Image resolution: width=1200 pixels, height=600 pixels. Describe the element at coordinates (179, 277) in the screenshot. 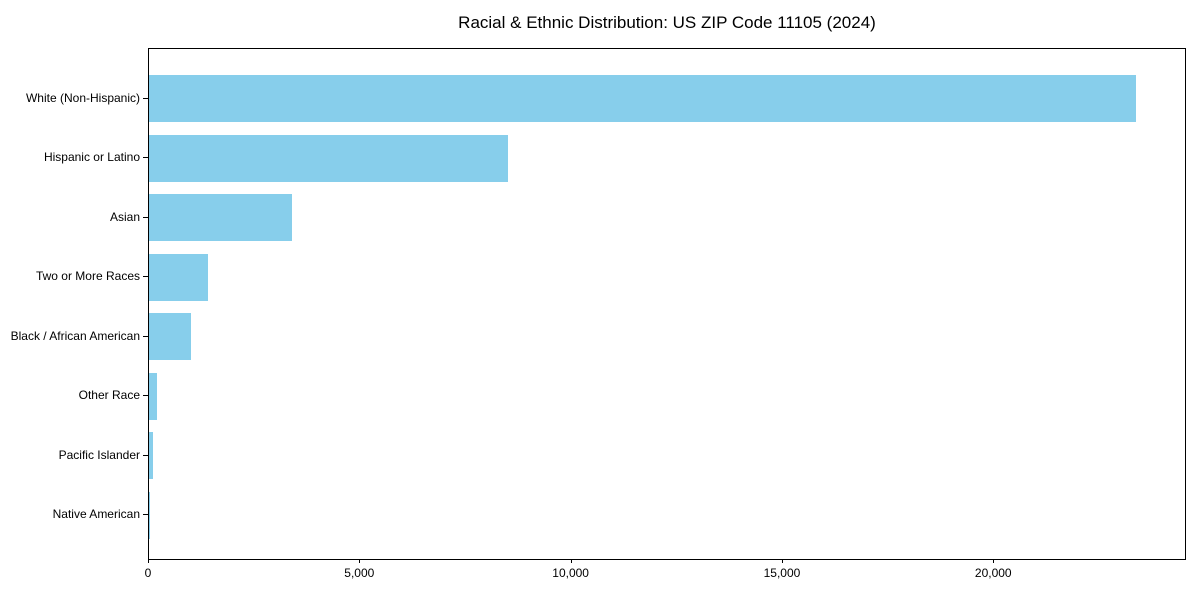

I see `bar-two-or-more-races` at that location.